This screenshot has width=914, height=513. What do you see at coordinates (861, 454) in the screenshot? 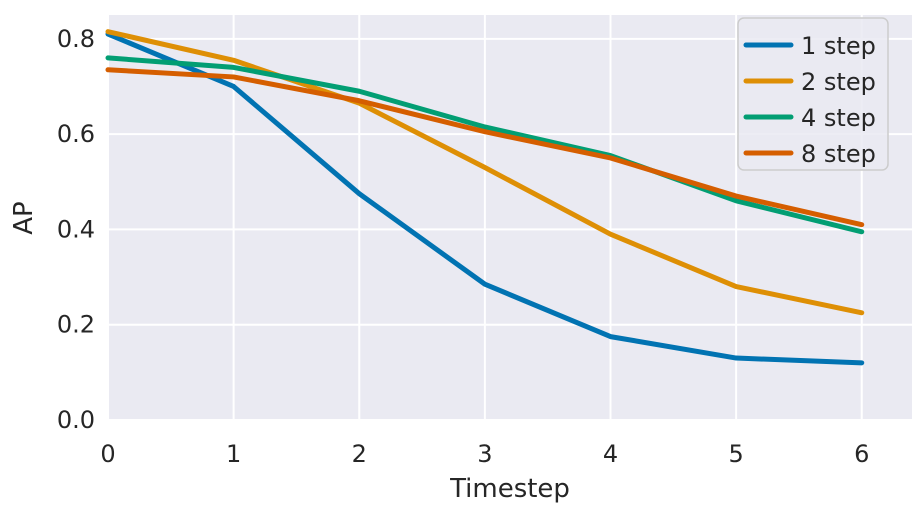
I see `x-tick-label: 6` at bounding box center [861, 454].